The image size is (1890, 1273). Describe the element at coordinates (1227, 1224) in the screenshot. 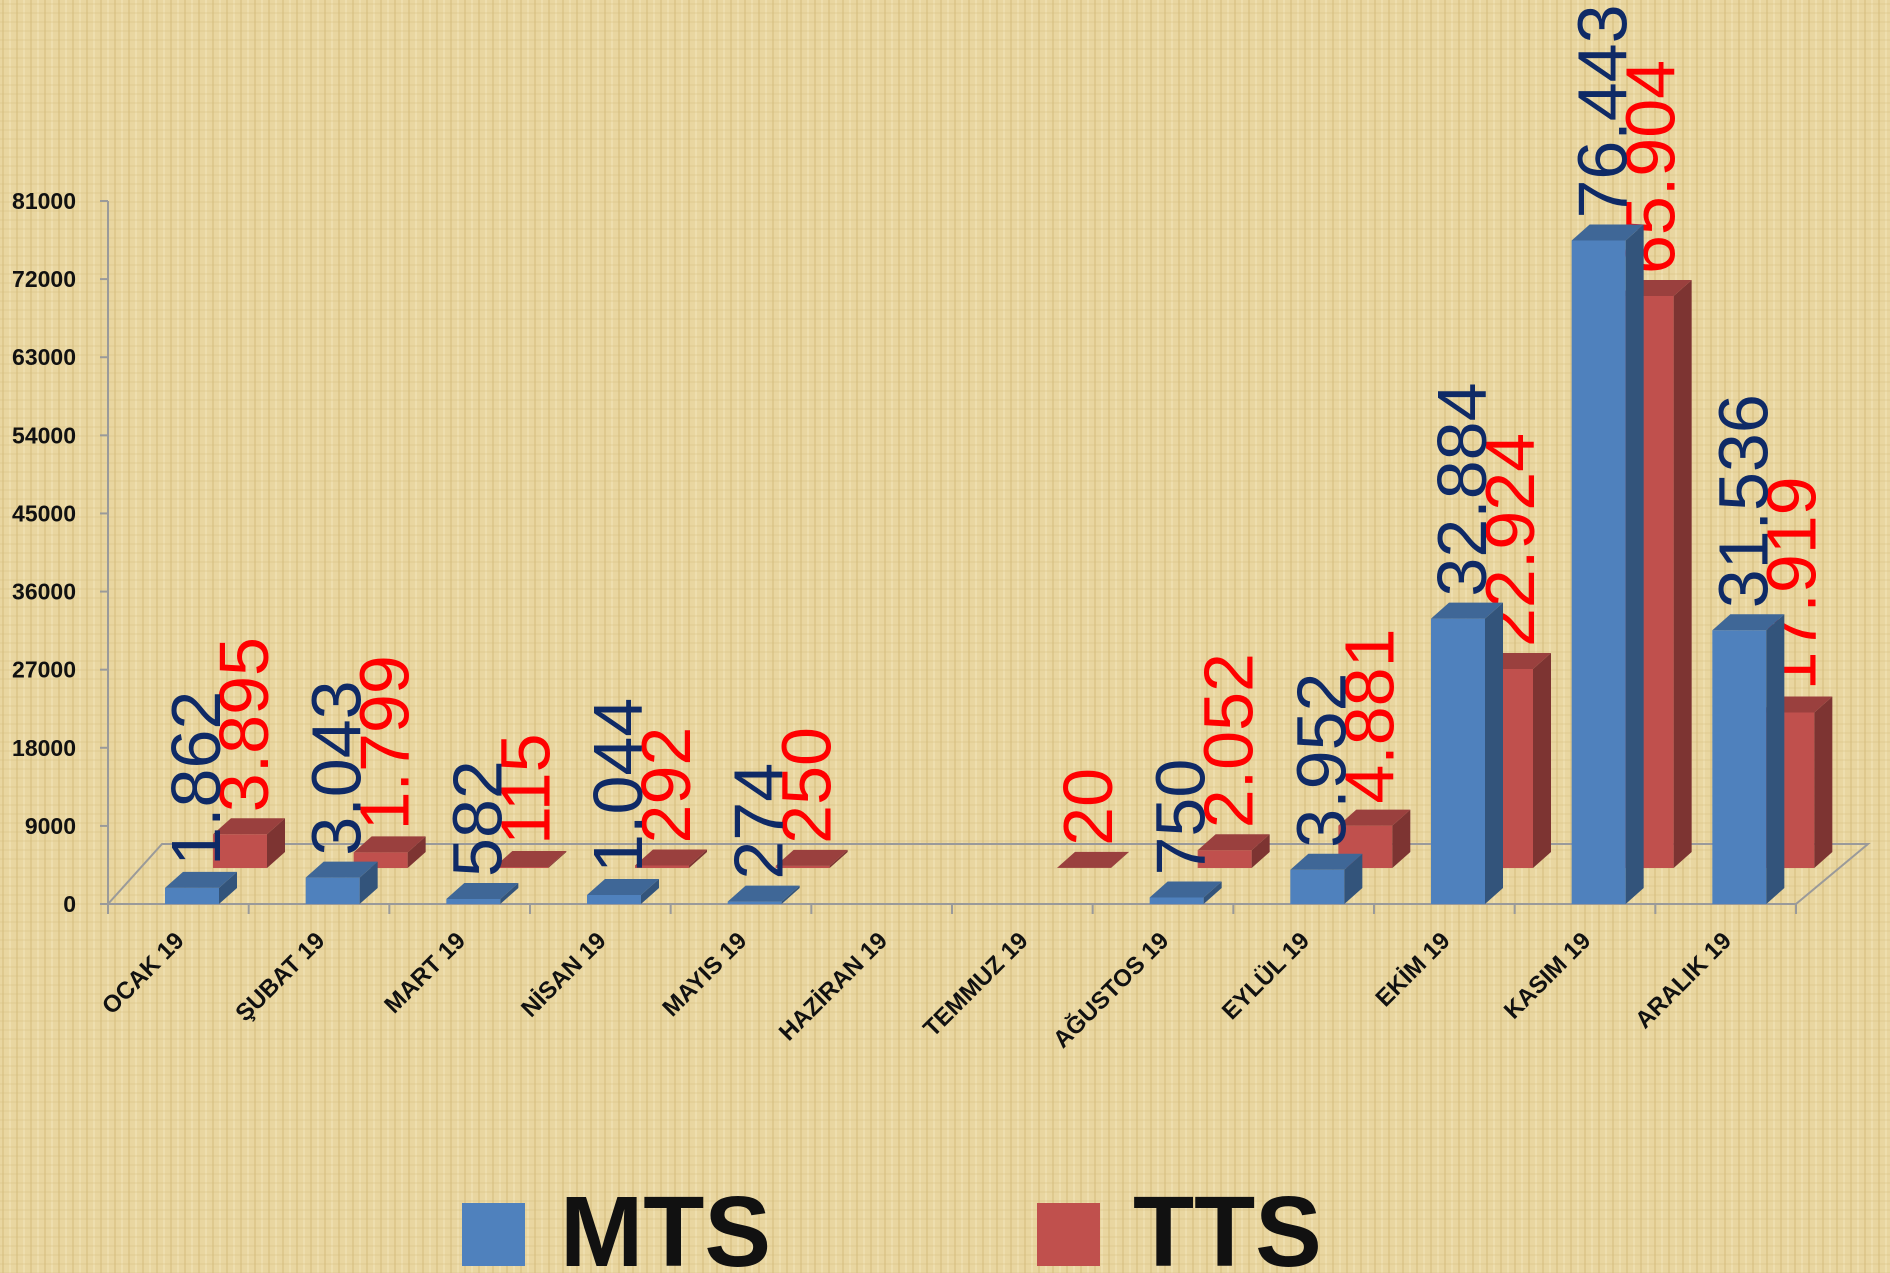

I see `legend-label: TTS` at that location.